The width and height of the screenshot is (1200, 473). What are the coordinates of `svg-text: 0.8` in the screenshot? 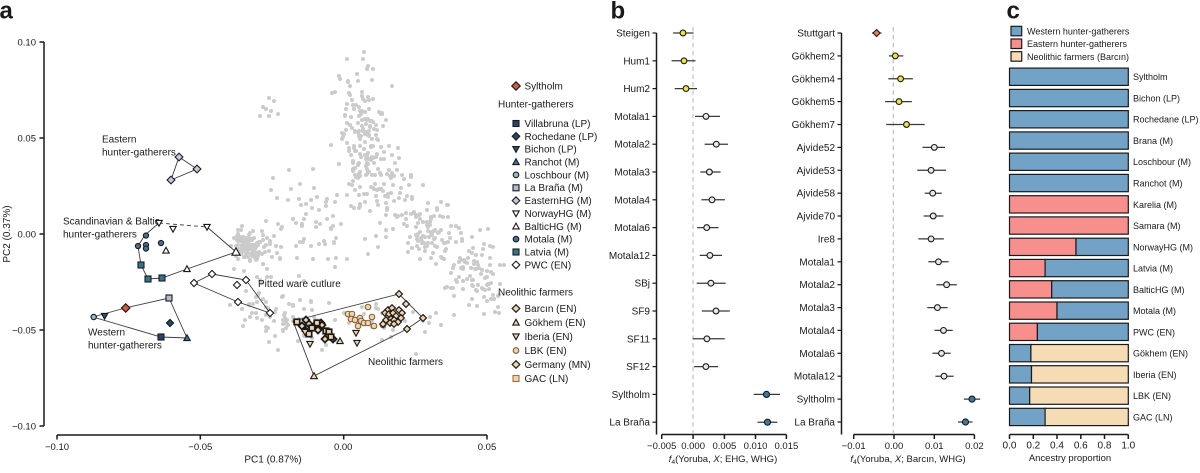 It's located at (1105, 446).